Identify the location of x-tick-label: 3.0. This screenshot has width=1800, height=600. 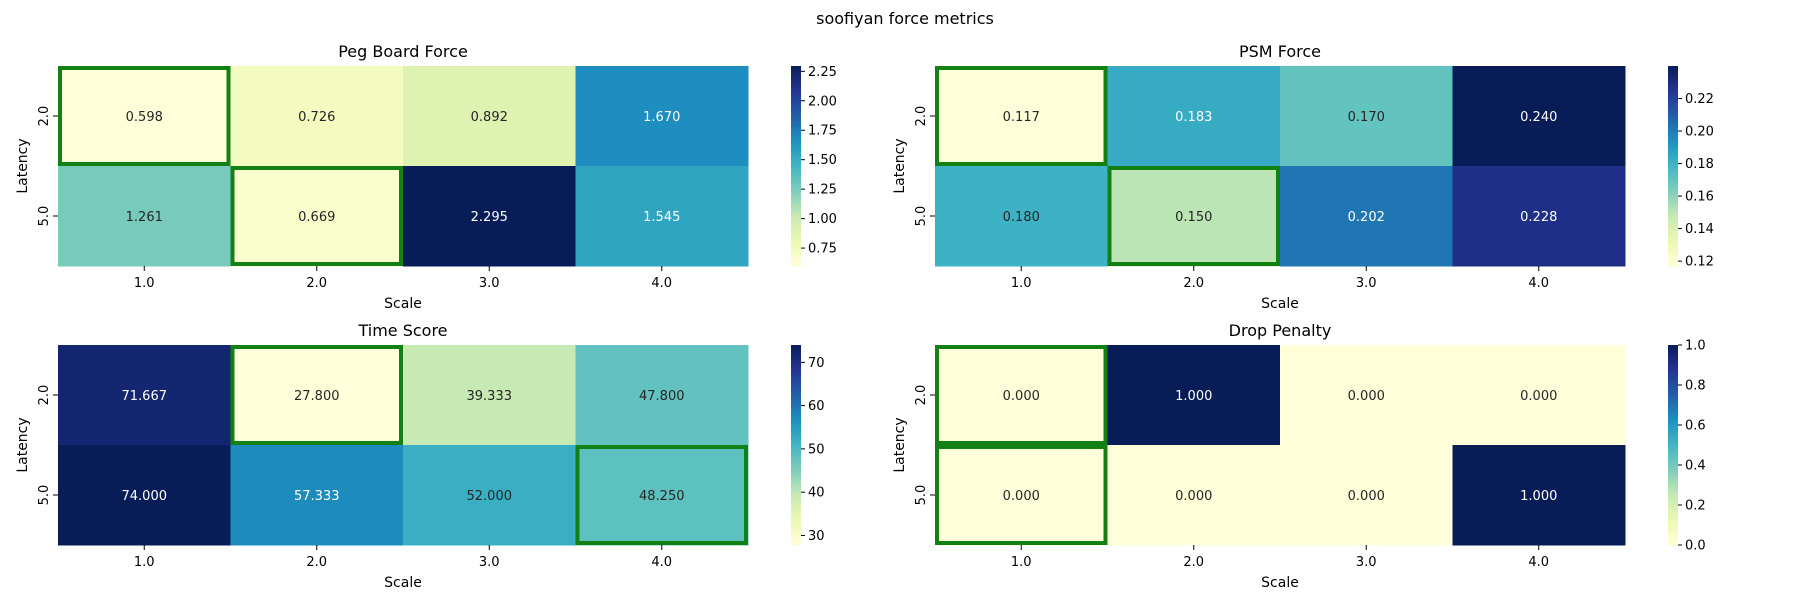
(1366, 283).